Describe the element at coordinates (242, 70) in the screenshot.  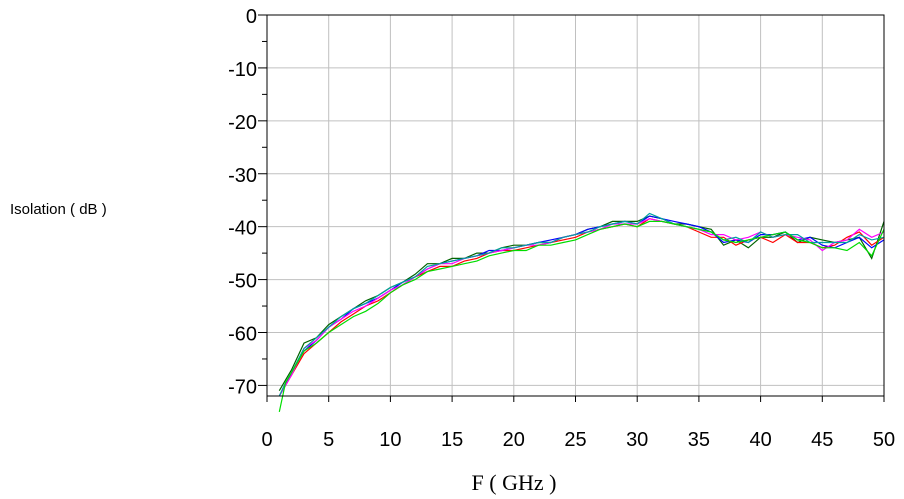
I see `y-tick-label: -10` at that location.